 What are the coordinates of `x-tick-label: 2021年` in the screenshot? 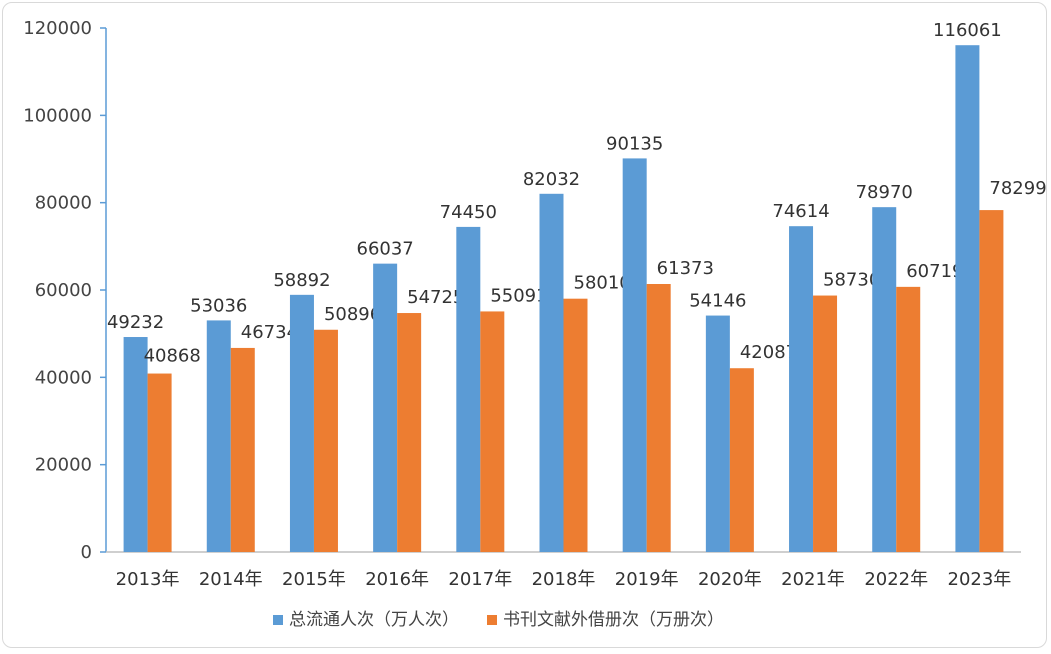 It's located at (813, 579).